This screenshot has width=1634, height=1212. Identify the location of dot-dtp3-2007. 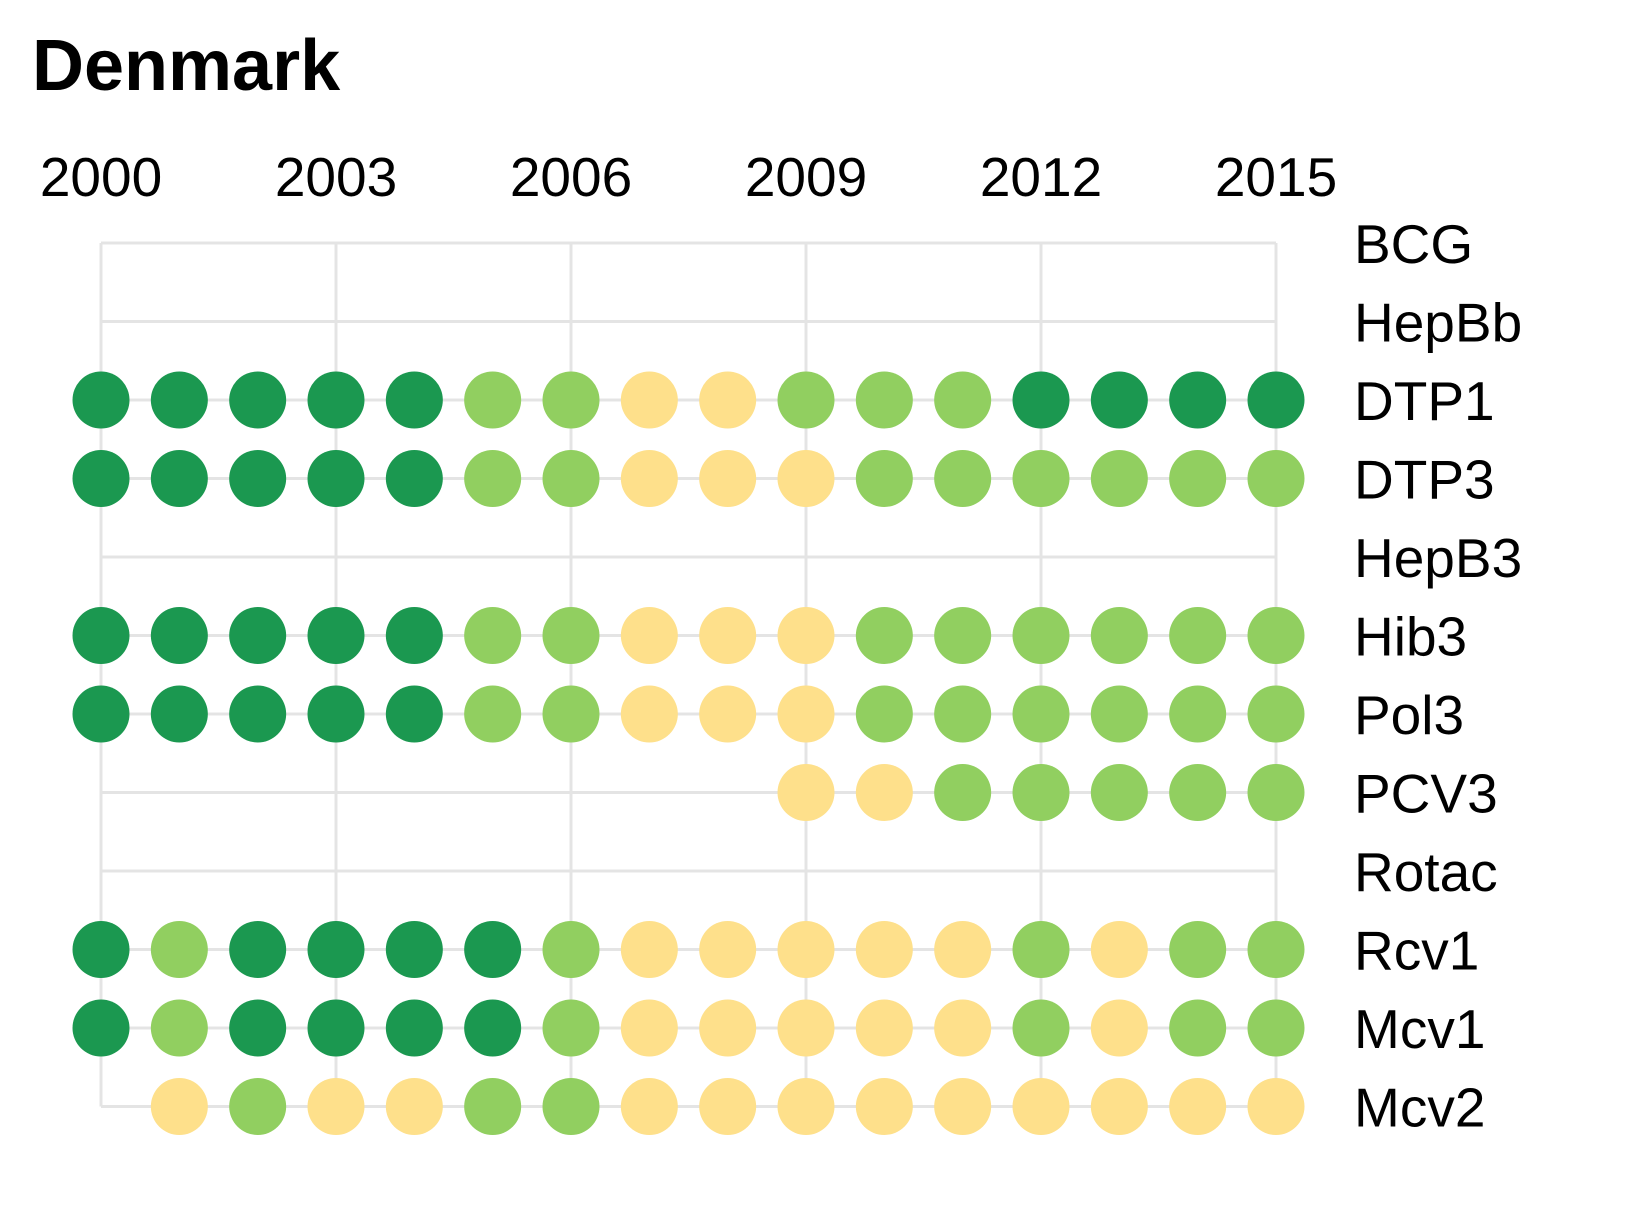
(649, 478).